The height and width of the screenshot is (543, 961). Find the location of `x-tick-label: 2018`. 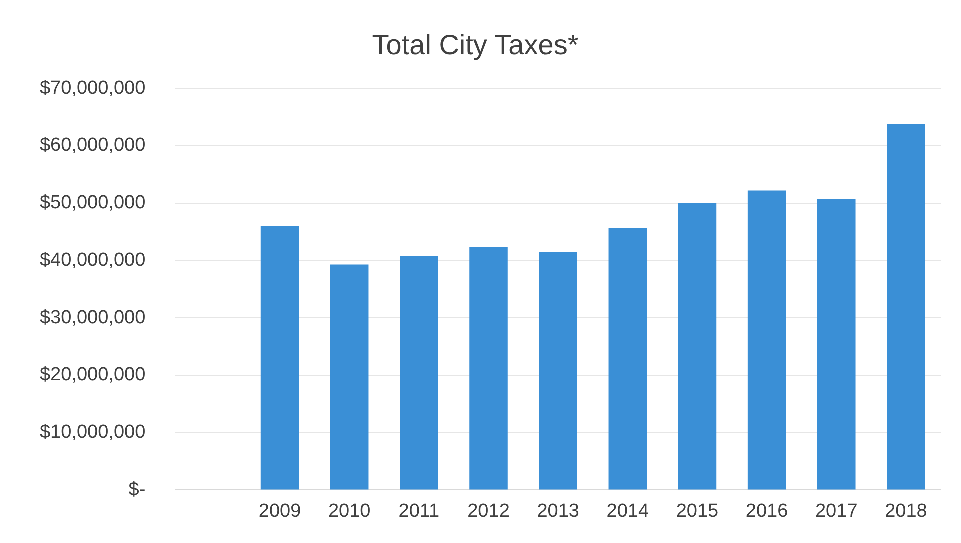

x-tick-label: 2018 is located at coordinates (906, 511).